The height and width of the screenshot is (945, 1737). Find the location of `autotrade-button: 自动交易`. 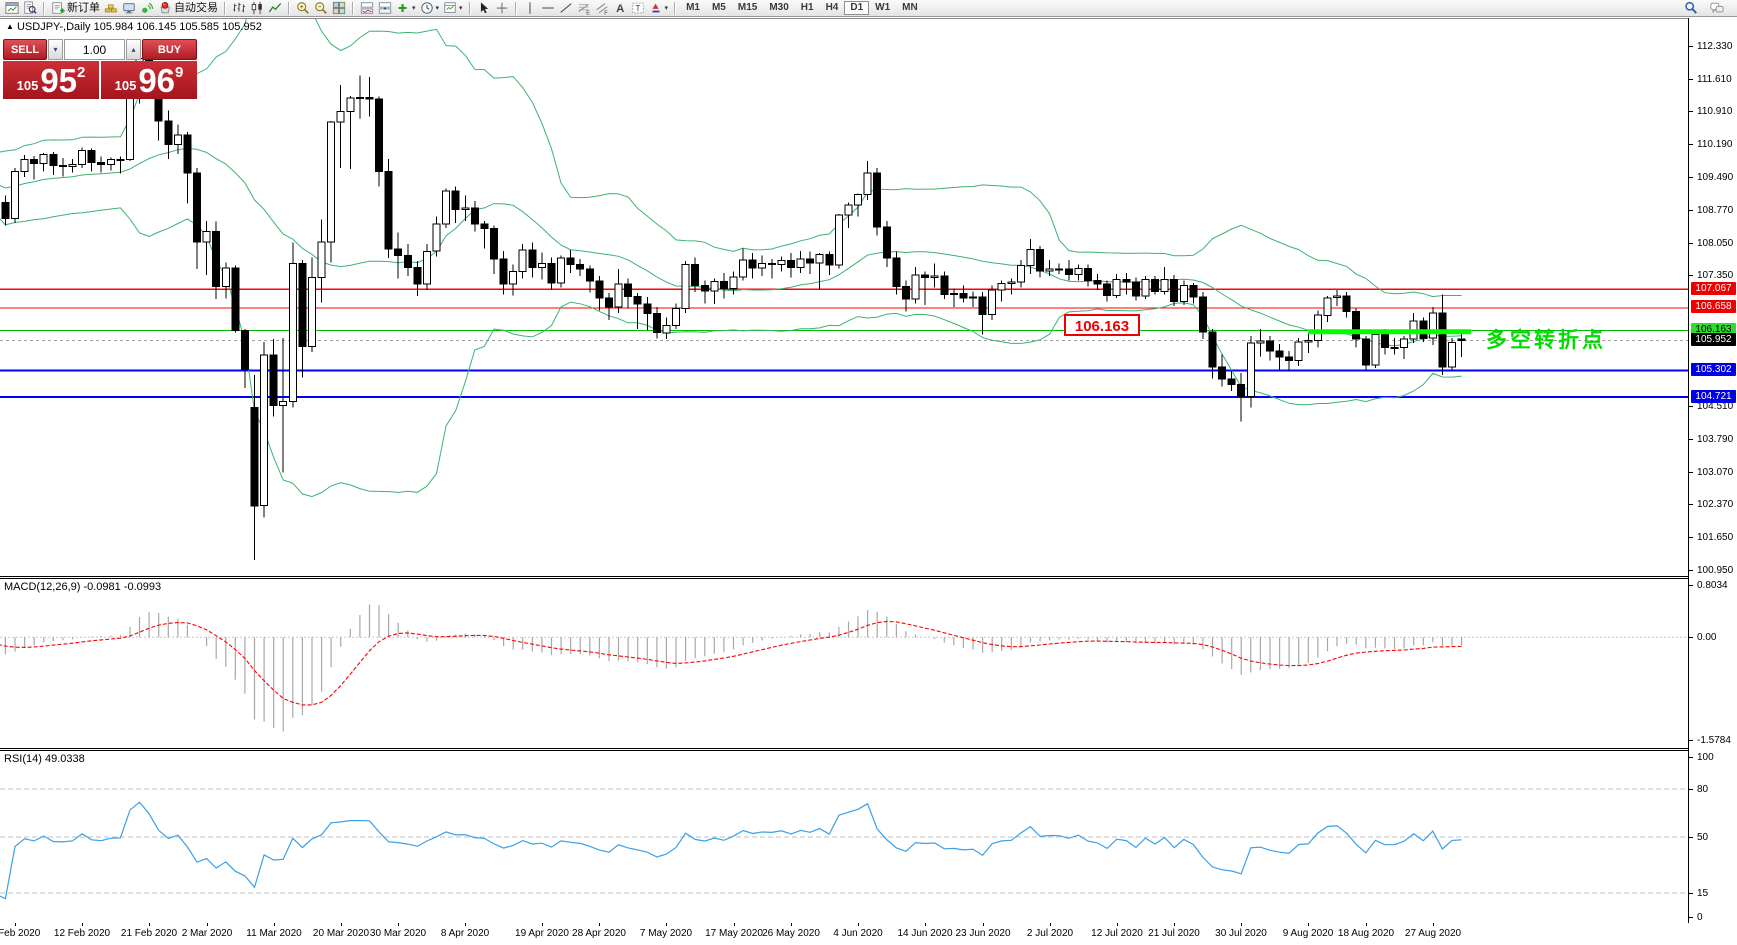

autotrade-button: 自动交易 is located at coordinates (188, 8).